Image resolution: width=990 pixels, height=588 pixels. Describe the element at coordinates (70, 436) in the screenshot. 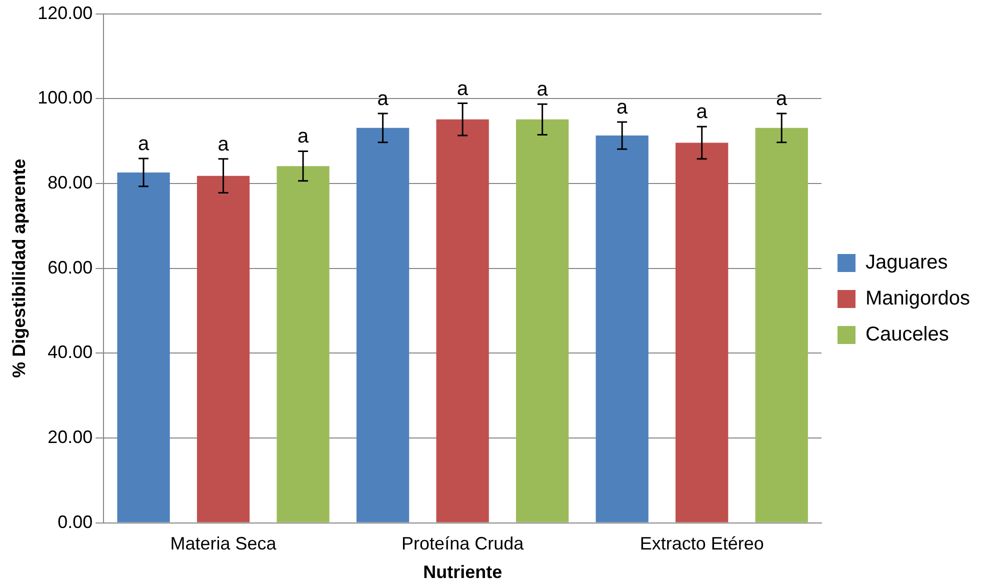

I see `y-tick-label: 20.00` at that location.